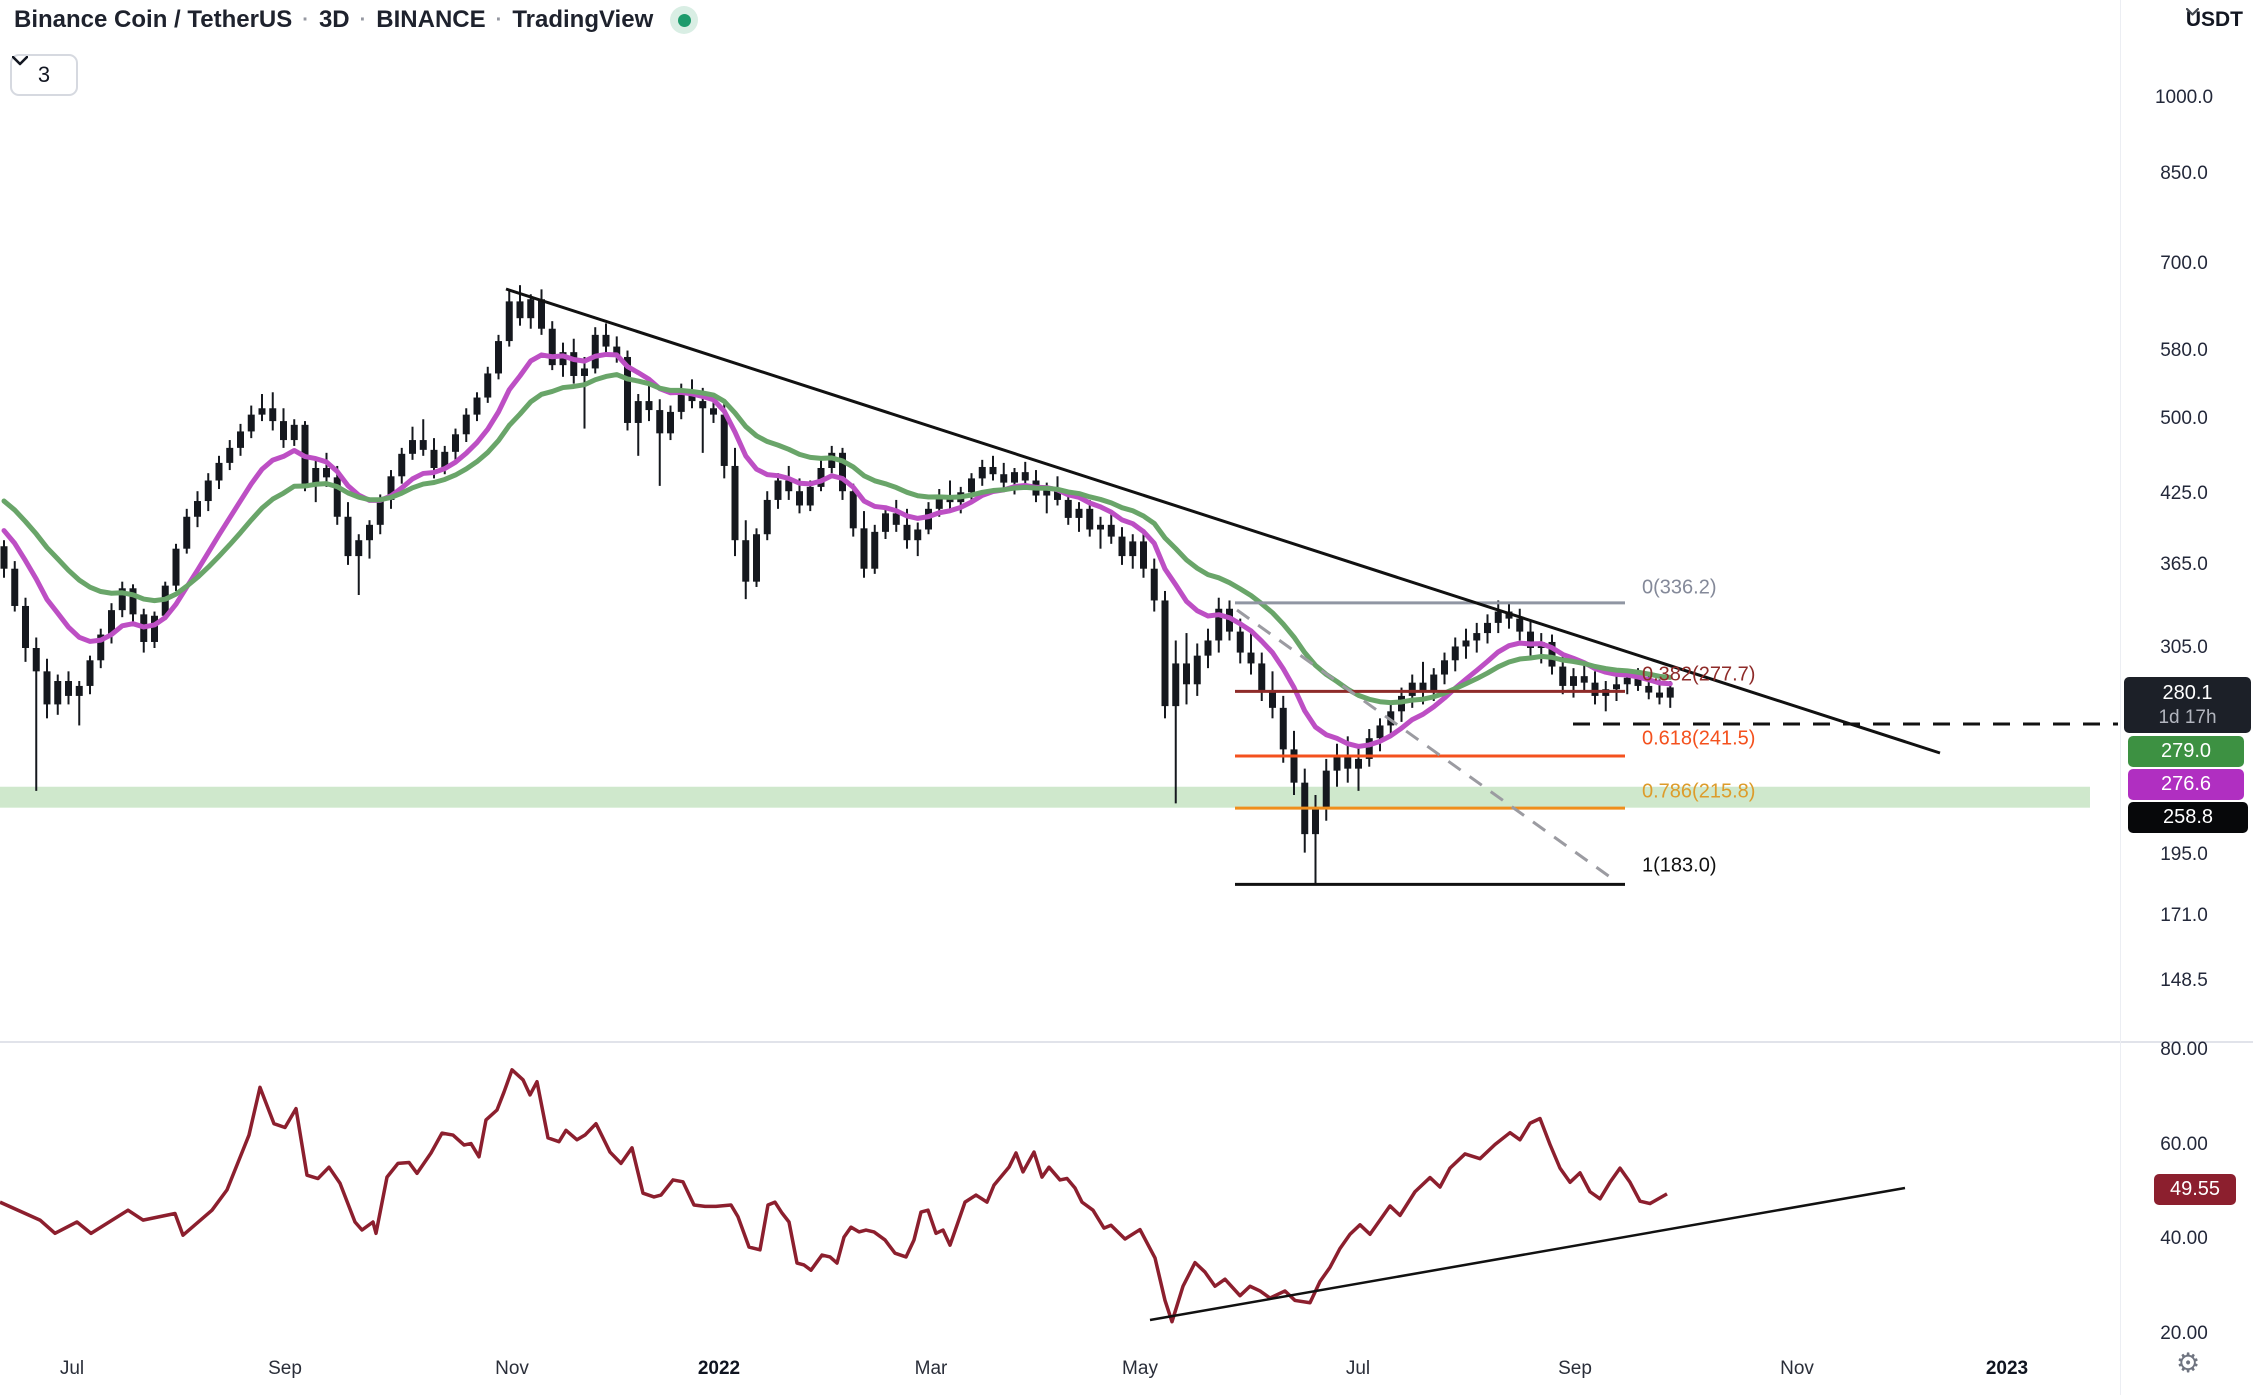 The width and height of the screenshot is (2253, 1395). I want to click on price-tick: 365.0, so click(2184, 564).